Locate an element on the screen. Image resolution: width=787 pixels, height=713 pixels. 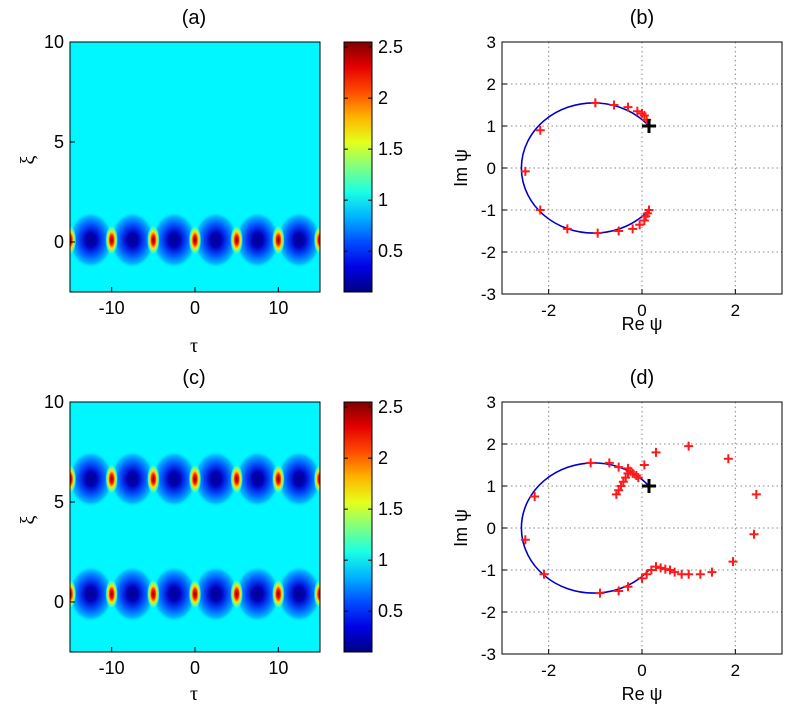
colorbar-tick-label: 1 is located at coordinates (383, 200).